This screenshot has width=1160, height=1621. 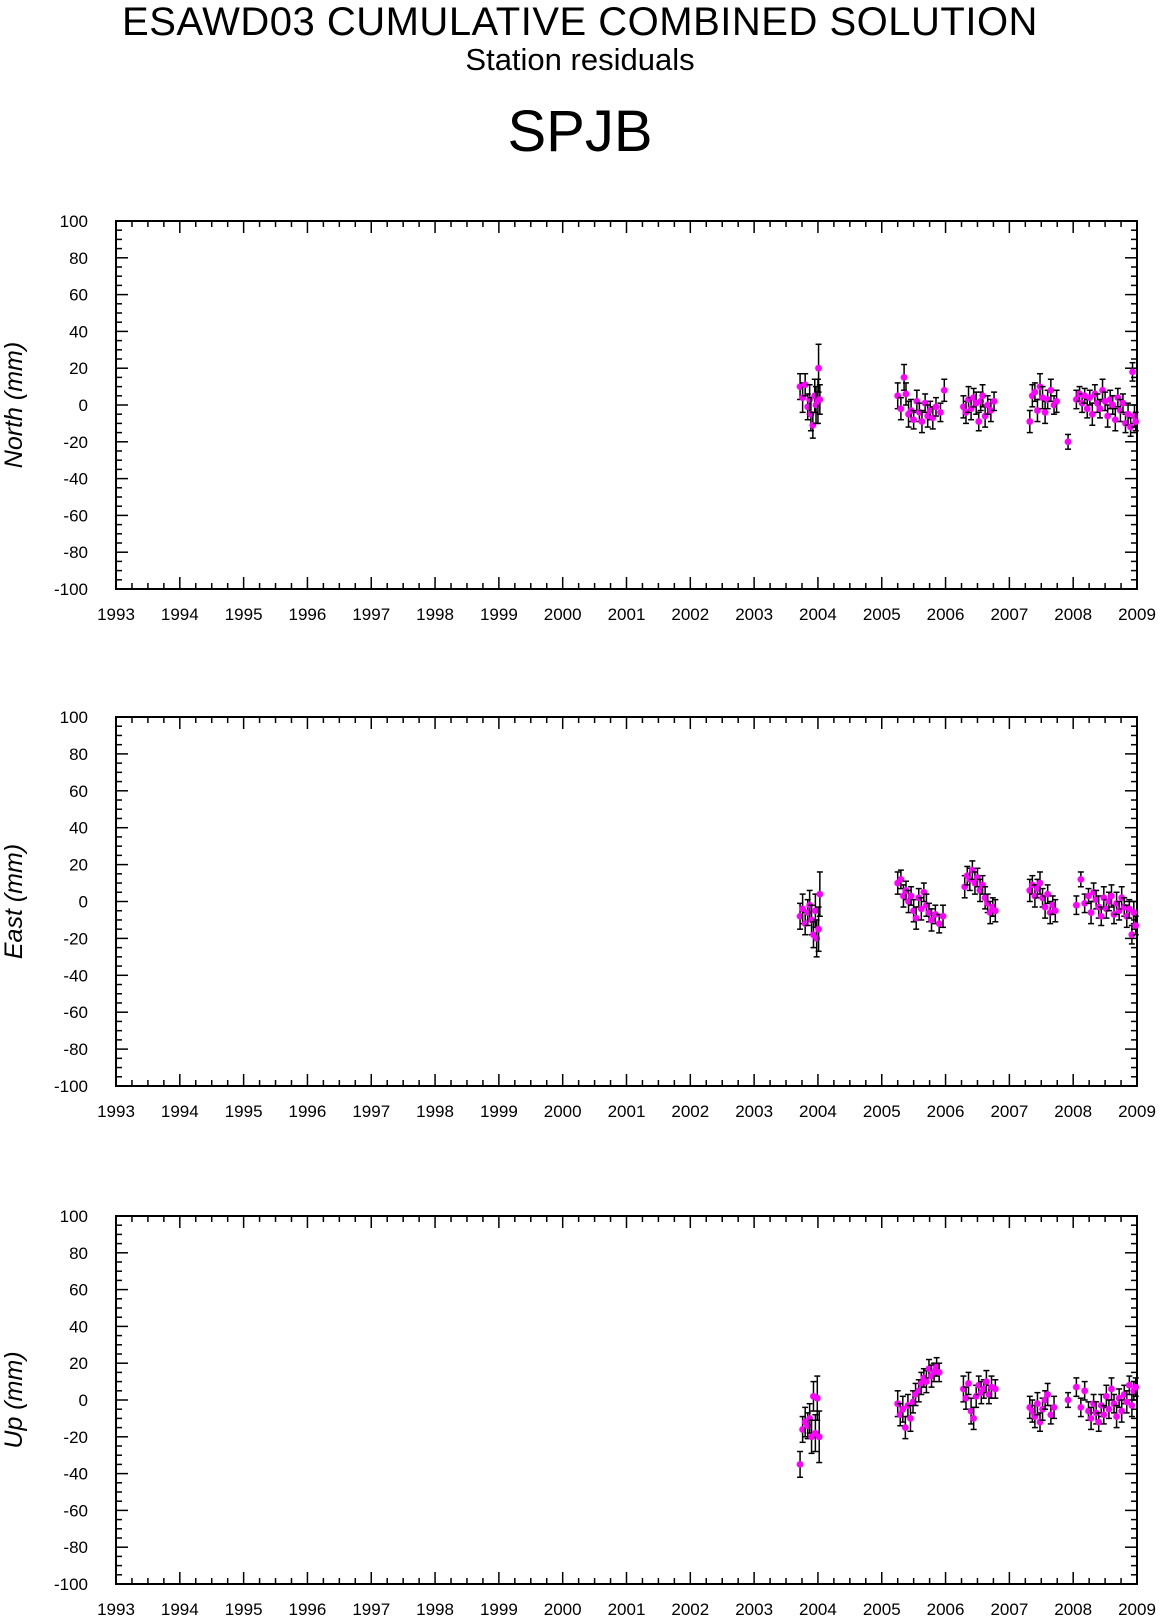 What do you see at coordinates (75, 1510) in the screenshot?
I see `up-ytick-label: -60` at bounding box center [75, 1510].